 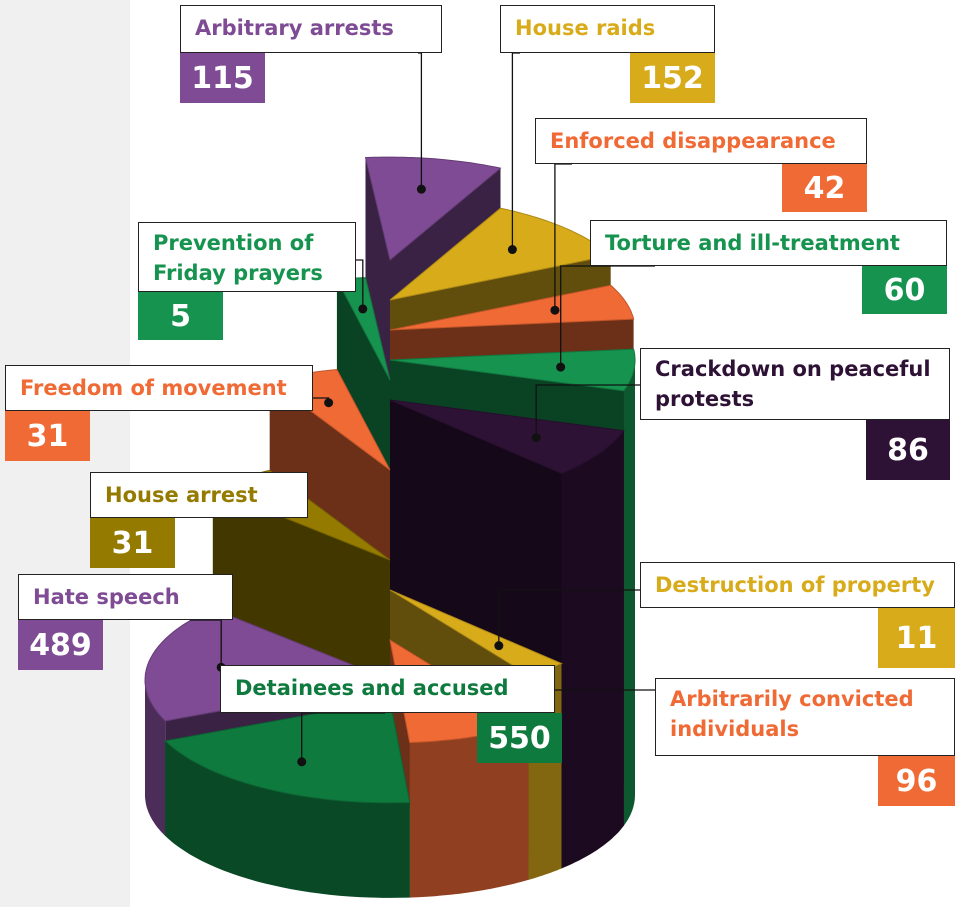 I want to click on category-label: Torture and ill-treatment, so click(x=768, y=243).